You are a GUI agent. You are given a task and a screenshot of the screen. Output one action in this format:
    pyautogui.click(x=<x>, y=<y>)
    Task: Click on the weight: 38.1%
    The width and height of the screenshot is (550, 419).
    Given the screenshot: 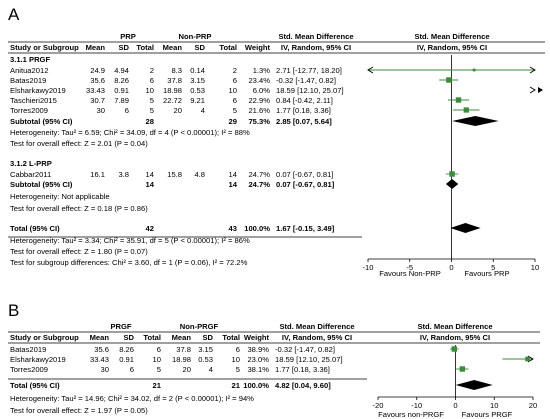 What is the action you would take?
    pyautogui.click(x=258, y=369)
    